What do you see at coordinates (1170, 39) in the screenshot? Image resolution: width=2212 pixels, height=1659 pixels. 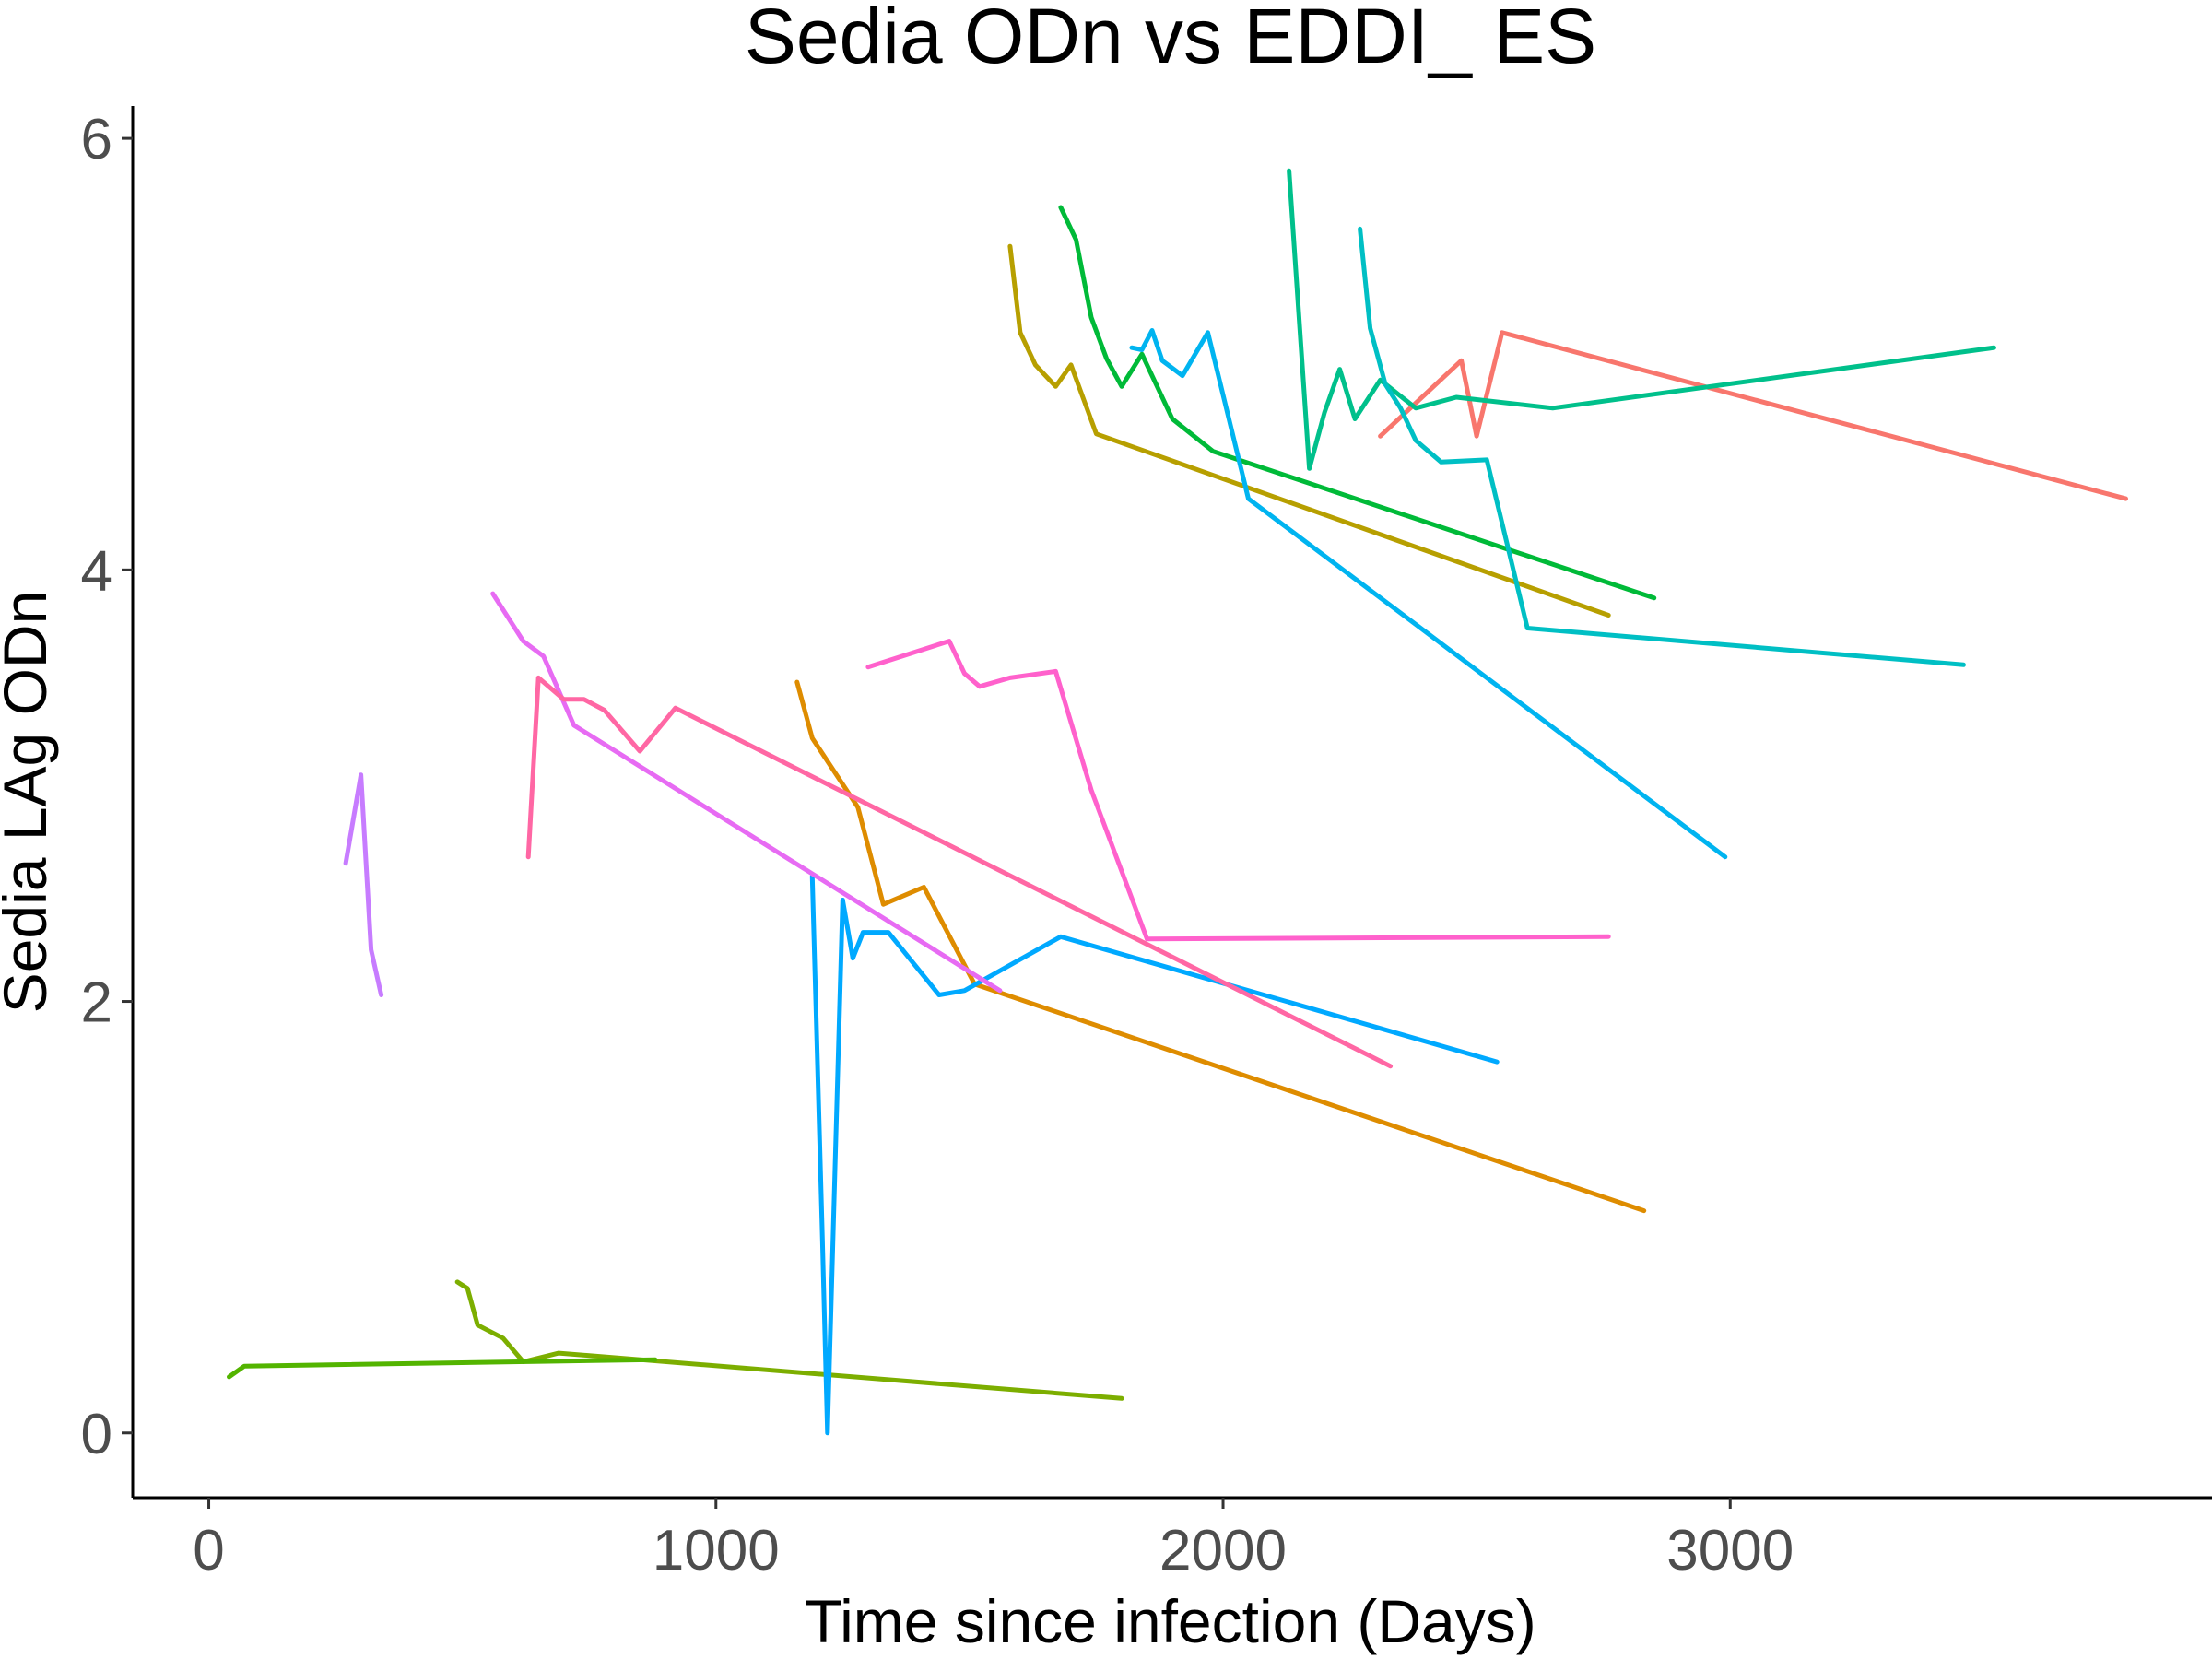 I see `chart-title: Sedia ODn vs EDDI_ ES` at bounding box center [1170, 39].